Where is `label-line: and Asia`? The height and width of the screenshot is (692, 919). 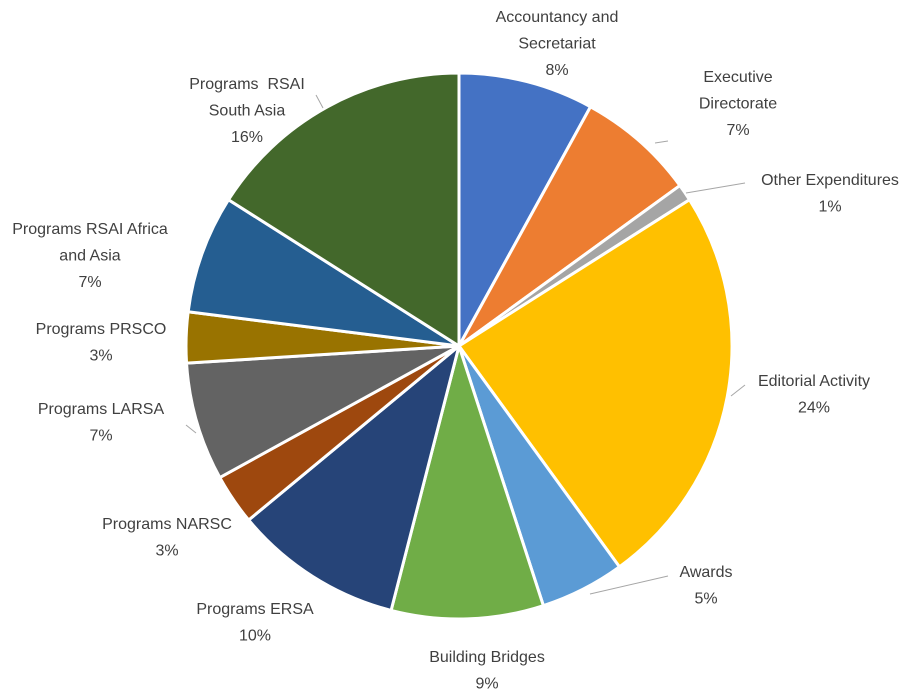 label-line: and Asia is located at coordinates (89, 256).